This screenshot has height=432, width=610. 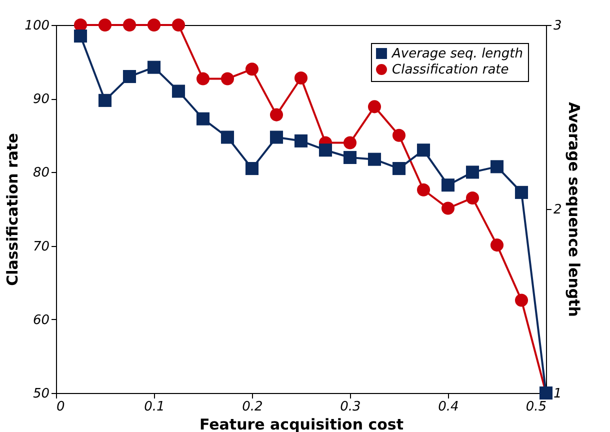 I want to click on x-tick-label: 0.2, so click(x=252, y=407).